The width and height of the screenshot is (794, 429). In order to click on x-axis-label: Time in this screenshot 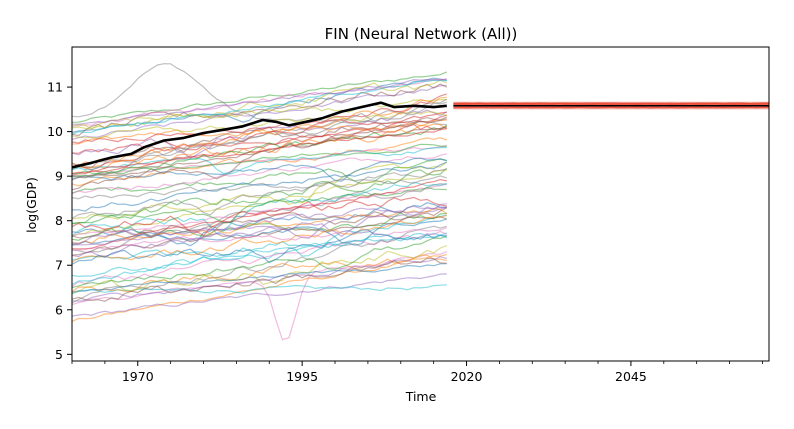, I will do `click(421, 396)`.